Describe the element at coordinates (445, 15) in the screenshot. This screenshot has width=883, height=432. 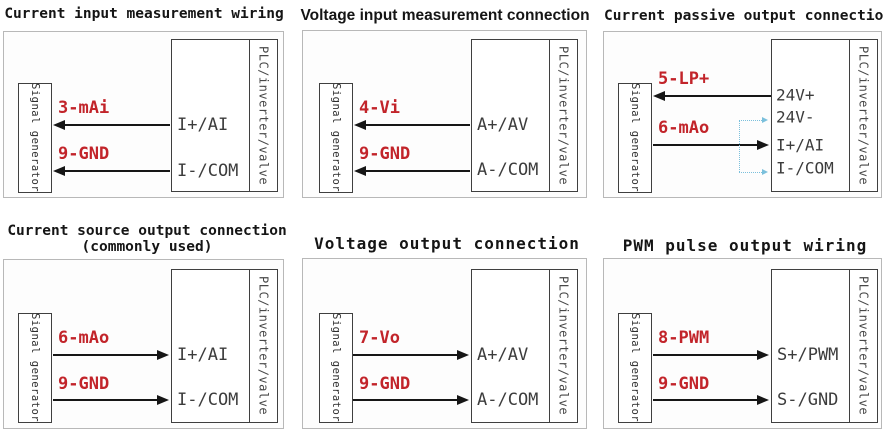
I see `panel-title: Voltage input measurement connection` at that location.